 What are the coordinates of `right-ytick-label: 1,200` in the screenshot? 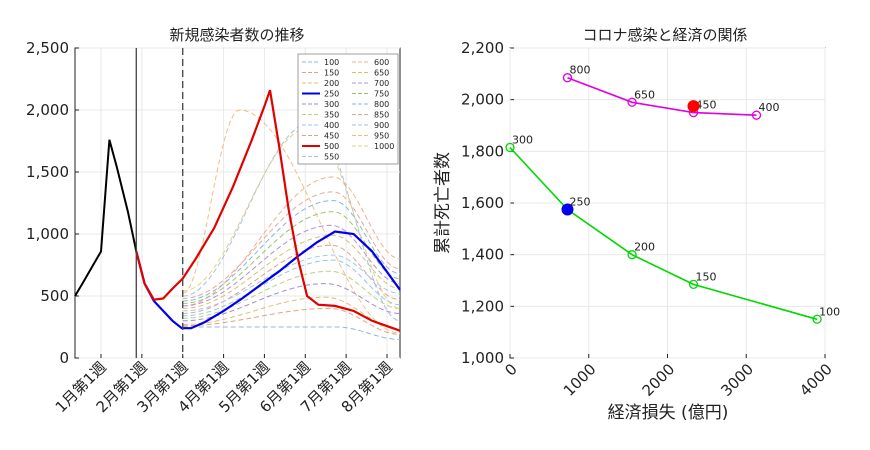 It's located at (482, 306).